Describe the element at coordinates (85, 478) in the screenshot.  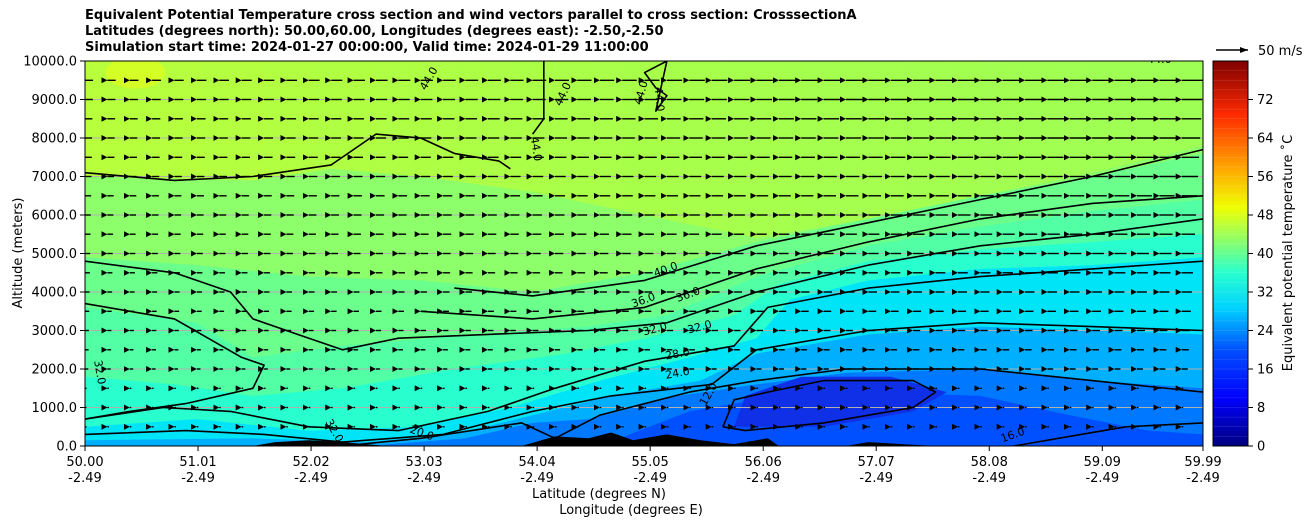
I see `x-tick-lon-0: -2.49` at that location.